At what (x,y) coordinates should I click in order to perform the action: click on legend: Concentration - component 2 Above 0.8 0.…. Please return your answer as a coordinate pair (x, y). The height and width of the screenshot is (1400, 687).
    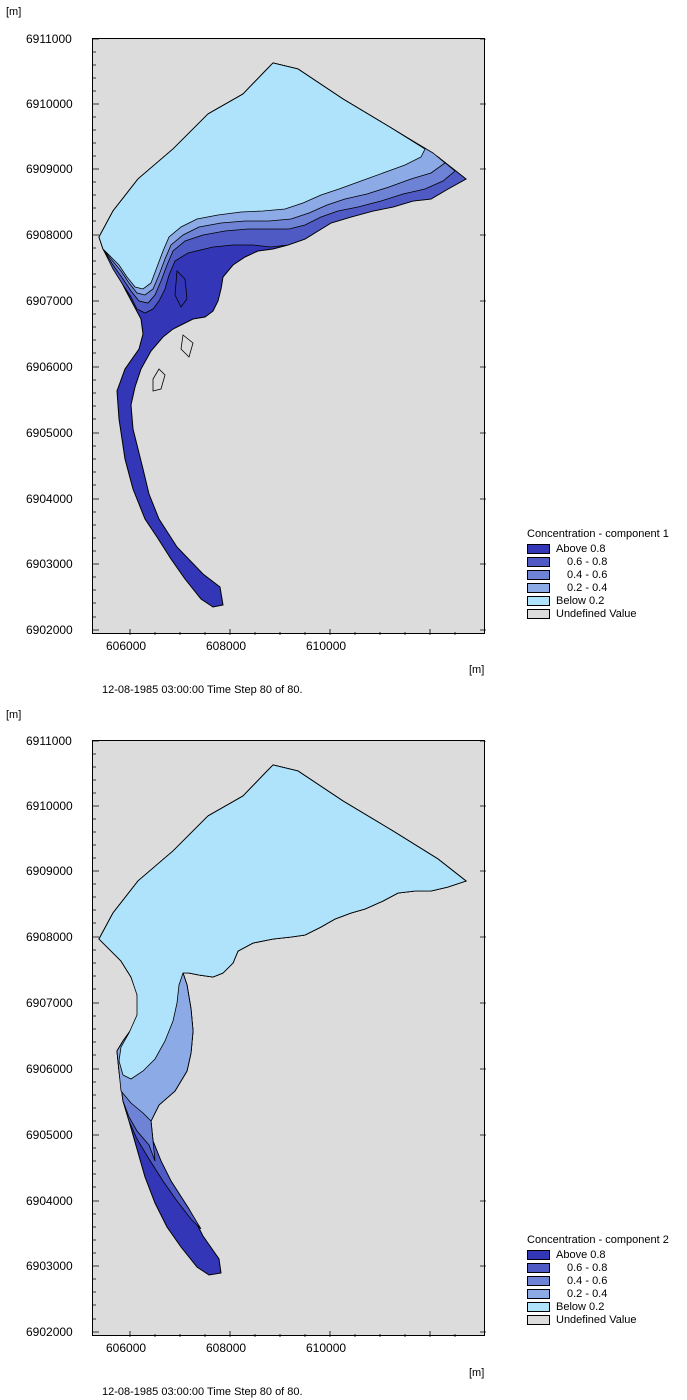
    Looking at the image, I should click on (598, 1280).